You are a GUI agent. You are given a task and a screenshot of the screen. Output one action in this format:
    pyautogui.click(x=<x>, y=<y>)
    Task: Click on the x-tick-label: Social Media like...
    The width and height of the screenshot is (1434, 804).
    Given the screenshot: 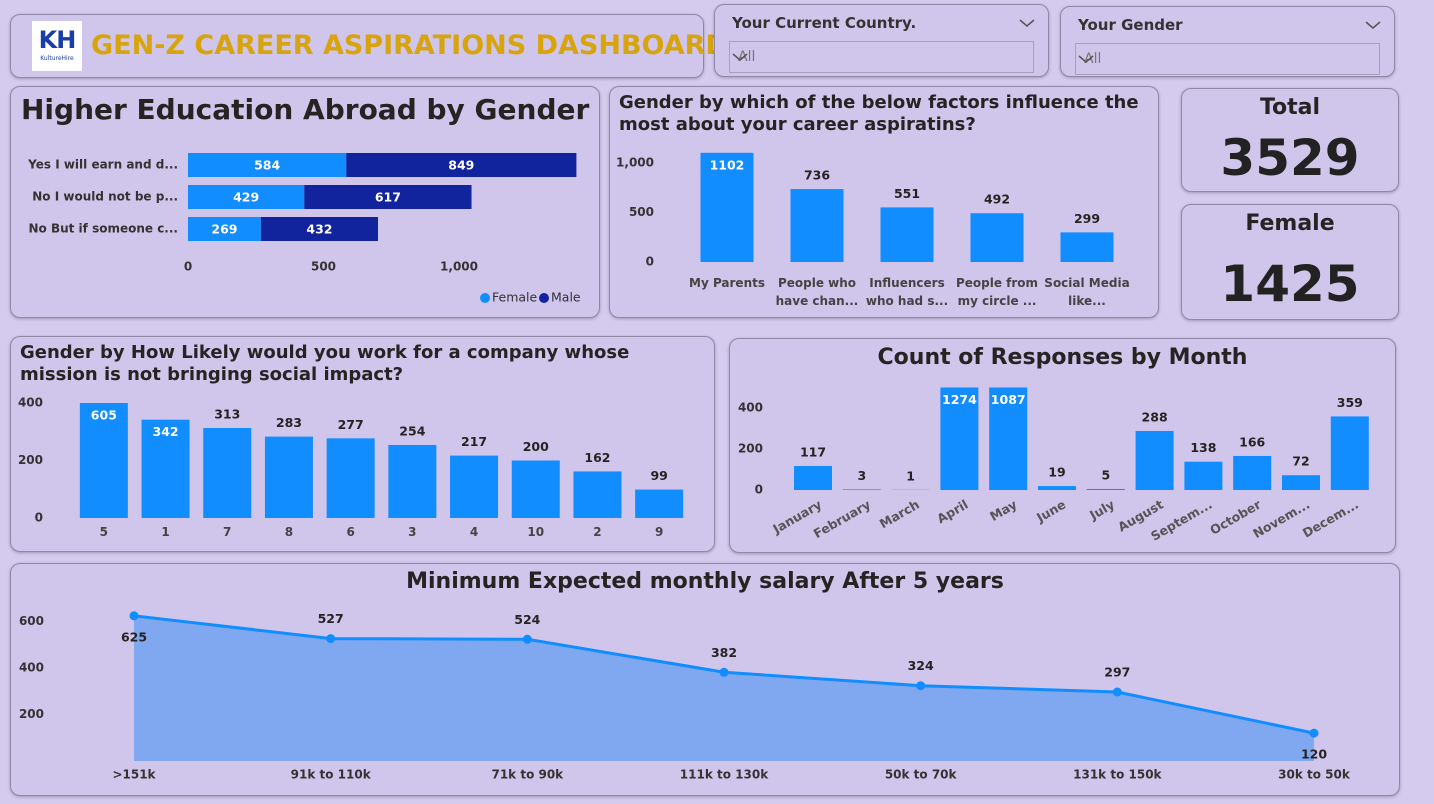 What is the action you would take?
    pyautogui.click(x=1087, y=292)
    